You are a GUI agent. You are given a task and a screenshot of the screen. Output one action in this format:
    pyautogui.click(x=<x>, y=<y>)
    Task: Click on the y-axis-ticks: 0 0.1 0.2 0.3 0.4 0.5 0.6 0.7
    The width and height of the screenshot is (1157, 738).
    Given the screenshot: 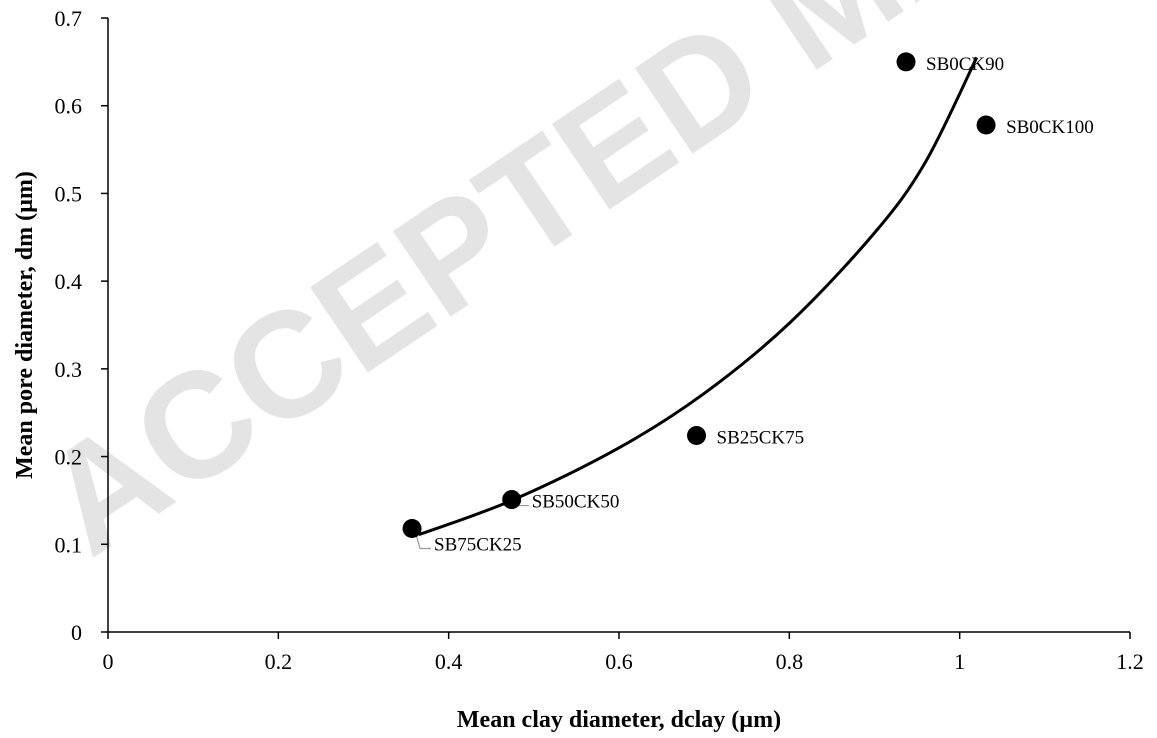 What is the action you would take?
    pyautogui.click(x=81, y=325)
    